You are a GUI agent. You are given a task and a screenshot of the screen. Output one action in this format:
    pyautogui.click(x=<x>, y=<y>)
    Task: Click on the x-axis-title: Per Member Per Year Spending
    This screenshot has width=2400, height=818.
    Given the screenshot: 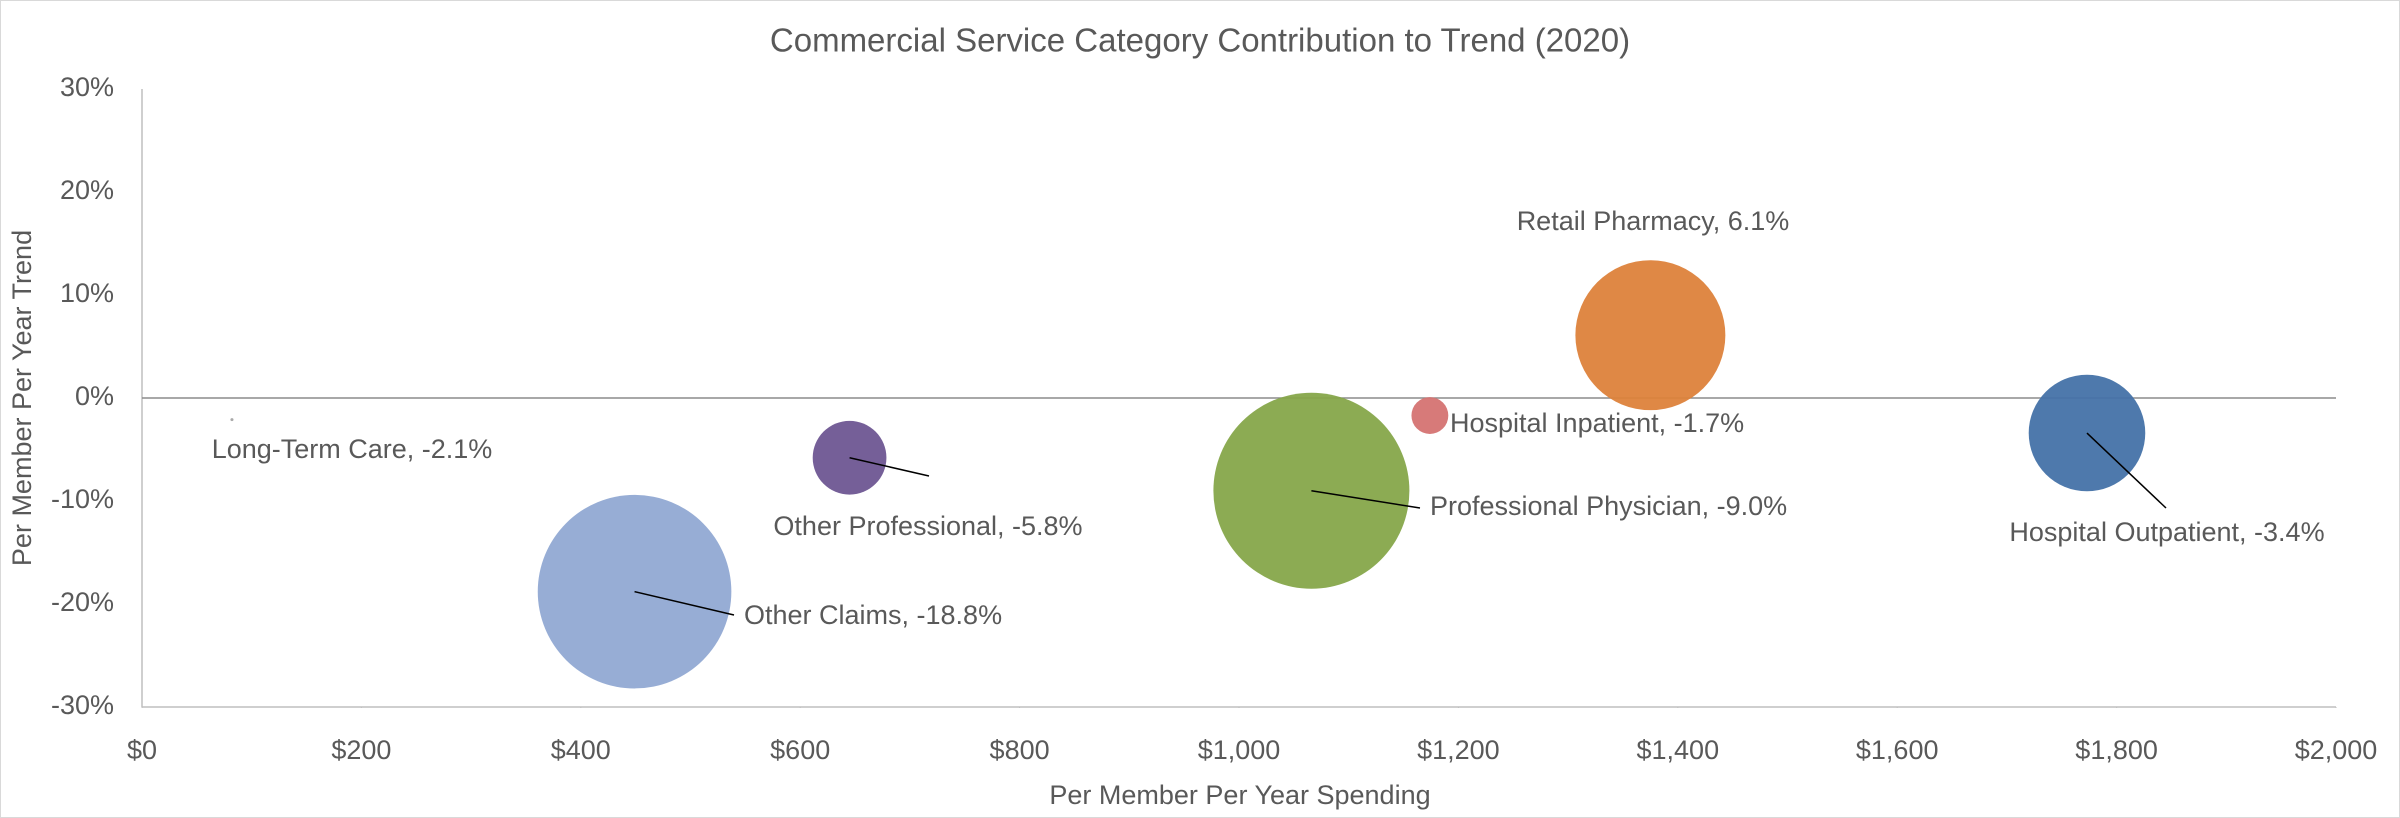 What is the action you would take?
    pyautogui.click(x=1239, y=795)
    